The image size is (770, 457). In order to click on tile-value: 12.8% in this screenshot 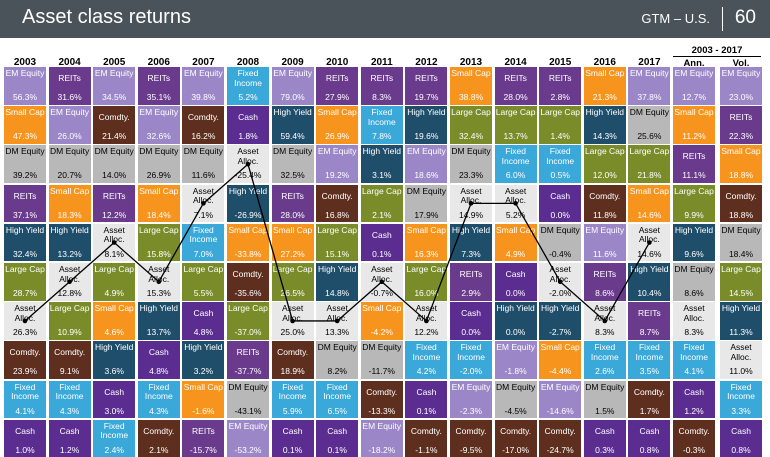, I will do `click(69, 293)`.